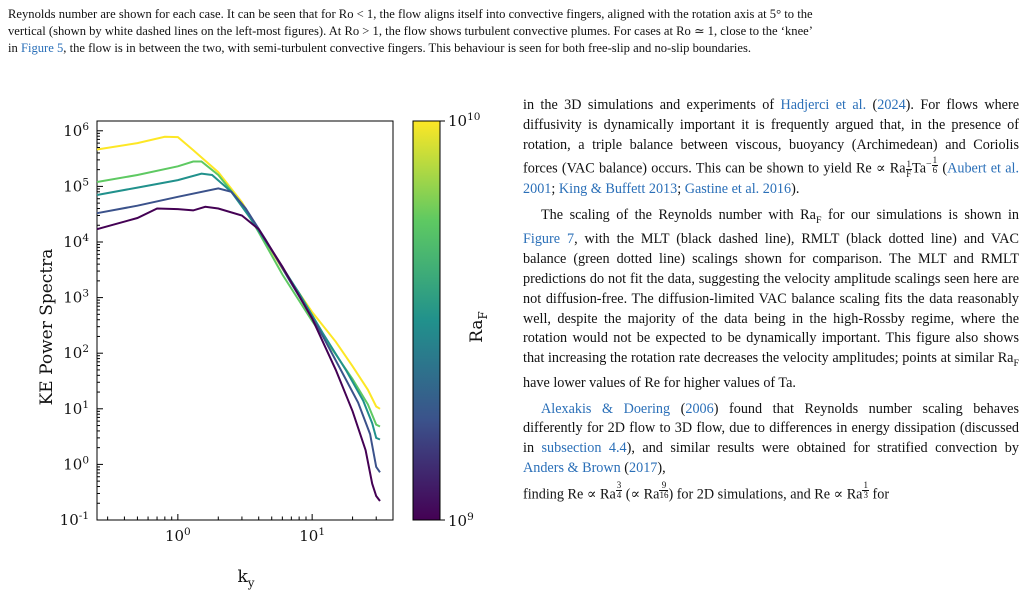 The height and width of the screenshot is (613, 1025). Describe the element at coordinates (643, 467) in the screenshot. I see `citation-link: 2017` at that location.